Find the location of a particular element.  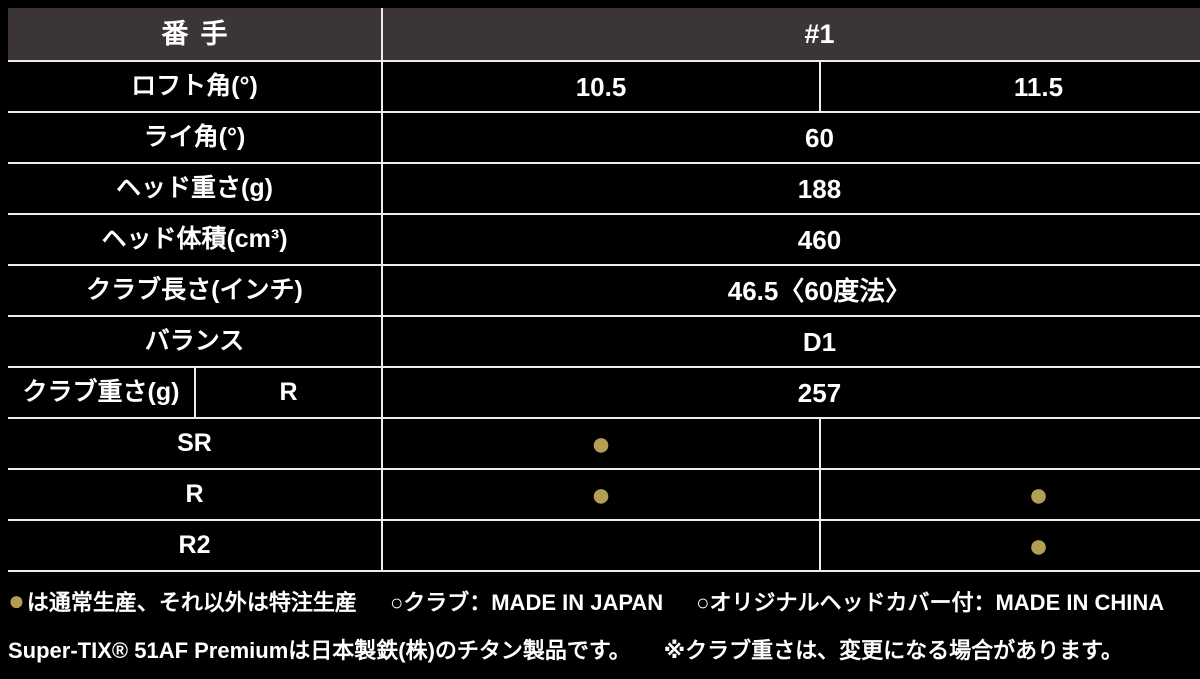

row-flex-r: R ● ● is located at coordinates (604, 495).